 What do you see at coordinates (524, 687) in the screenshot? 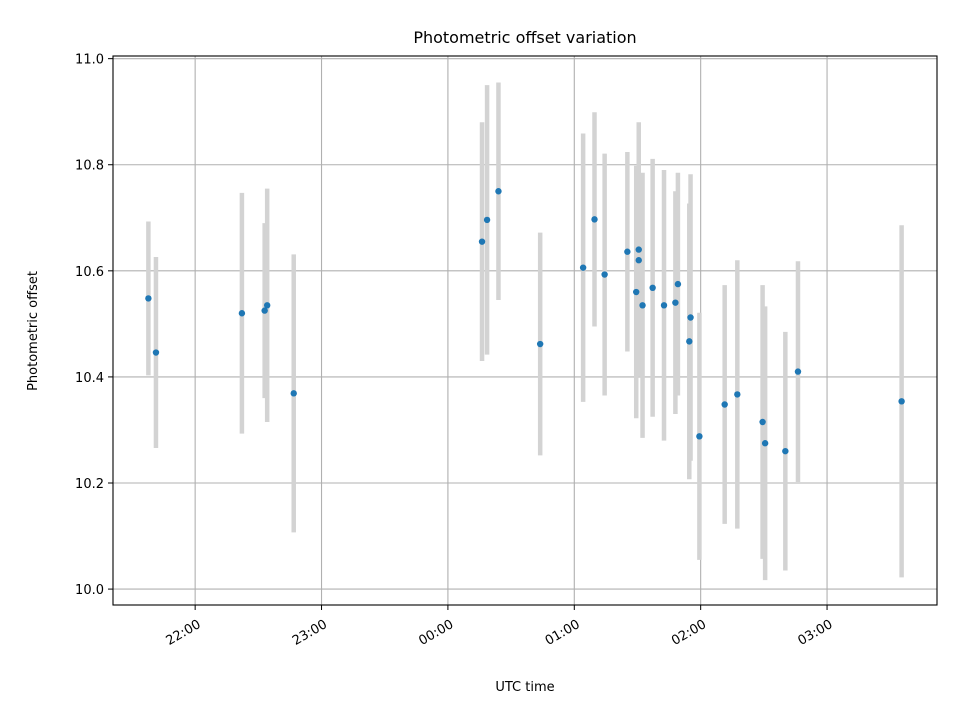
I see `x-axis-label: UTC time` at bounding box center [524, 687].